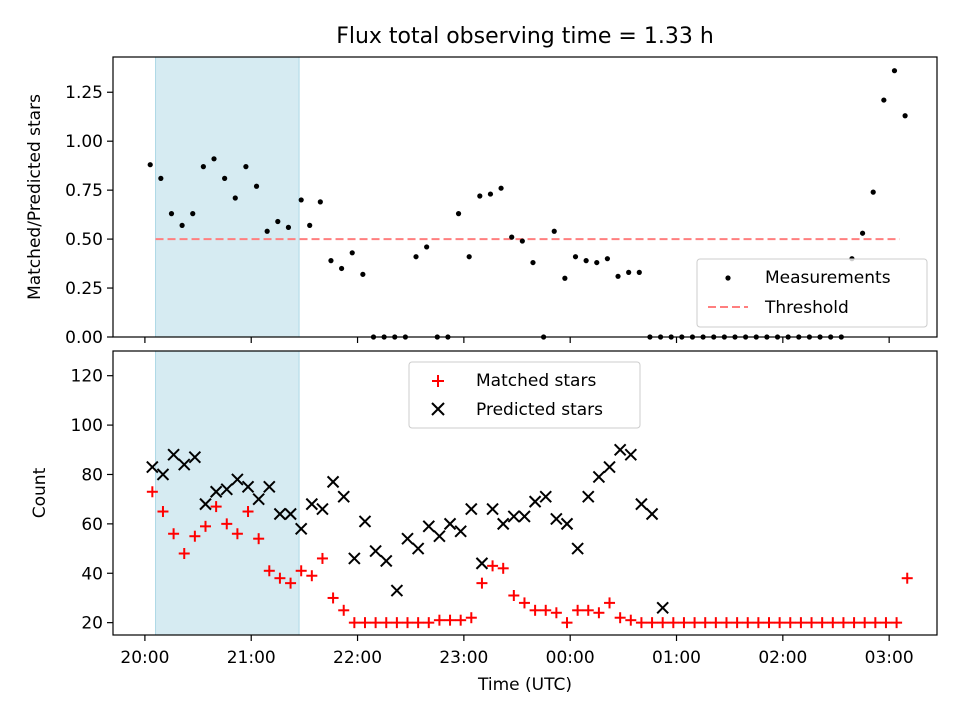  Describe the element at coordinates (438, 381) in the screenshot. I see `legend-matched-marker` at that location.